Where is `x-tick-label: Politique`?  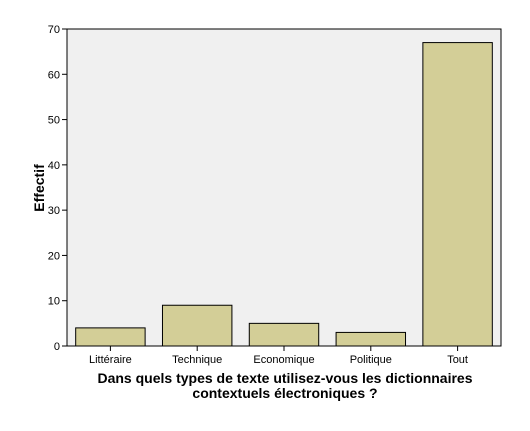 x-tick-label: Politique is located at coordinates (371, 360).